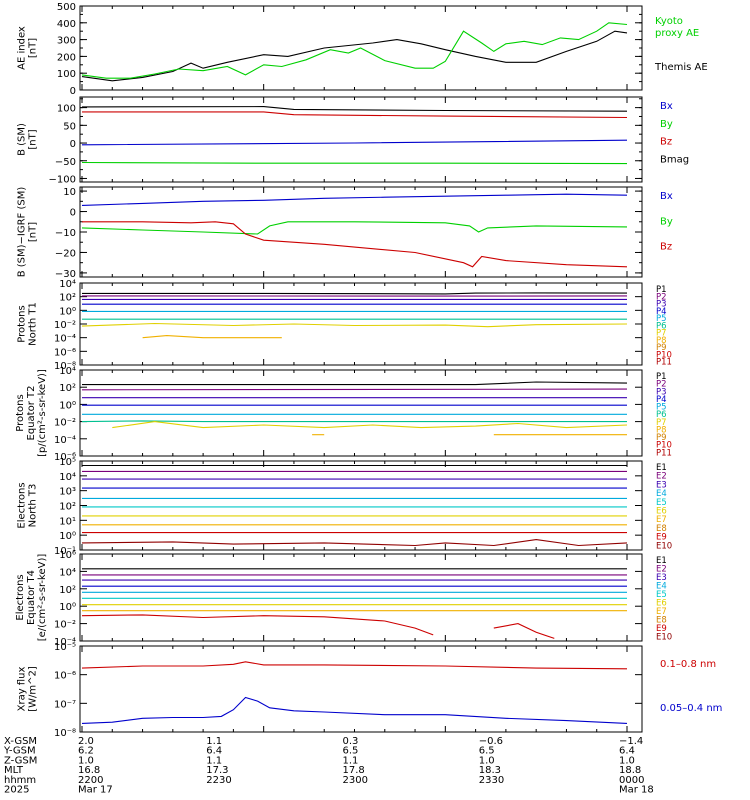 The width and height of the screenshot is (750, 800). I want to click on legend-label: E8, so click(661, 529).